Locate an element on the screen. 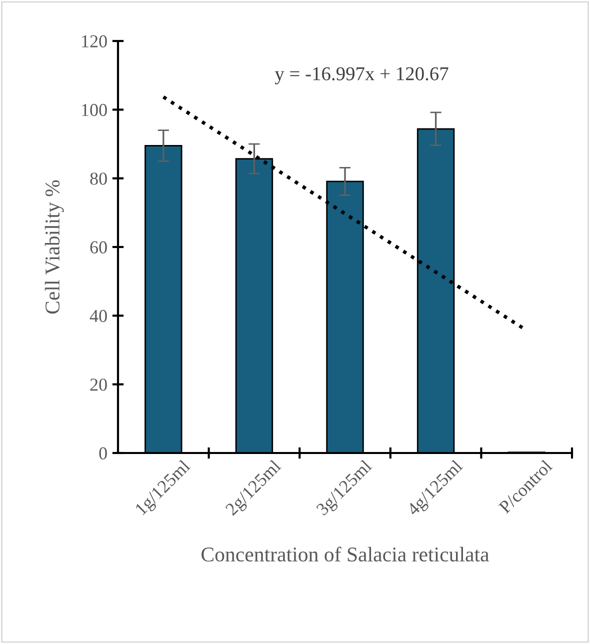 Image resolution: width=590 pixels, height=644 pixels. y-tick-label: 40 is located at coordinates (98, 316).